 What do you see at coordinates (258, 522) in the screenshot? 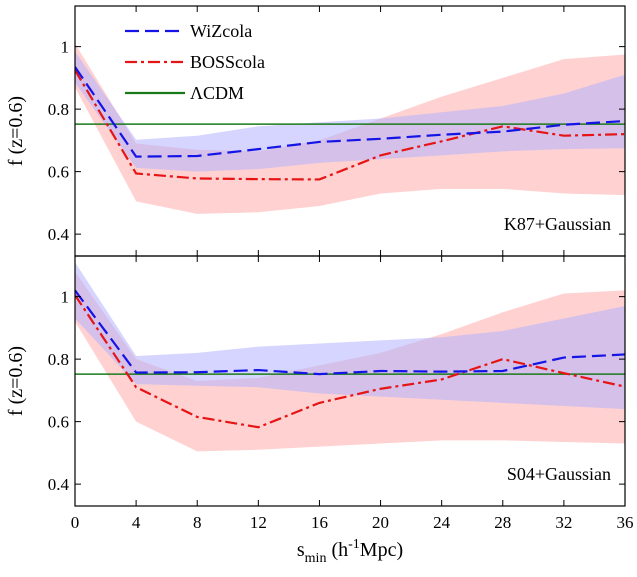
I see `x-tick-label: 12` at bounding box center [258, 522].